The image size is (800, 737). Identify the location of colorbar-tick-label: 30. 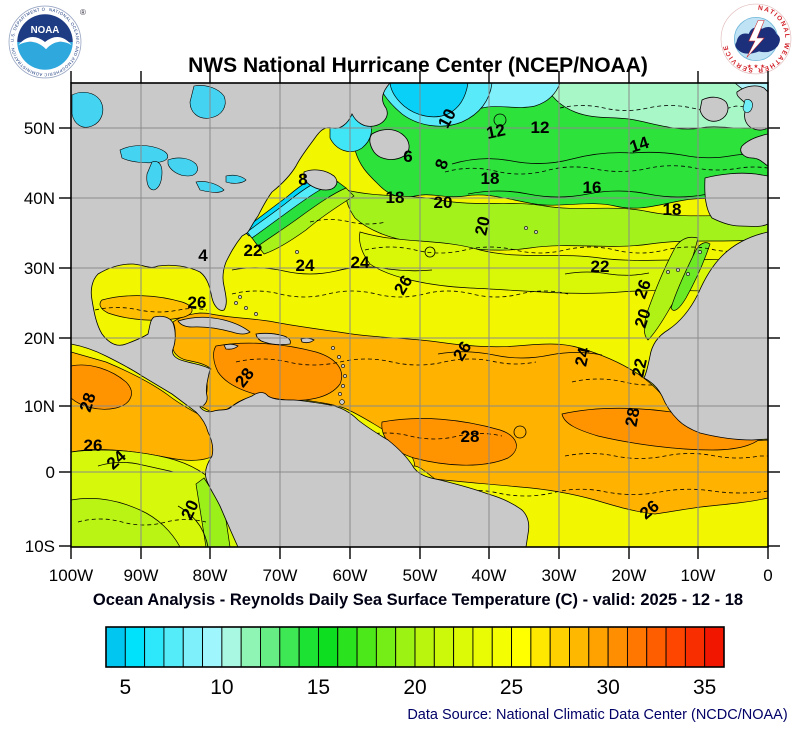
(607, 687).